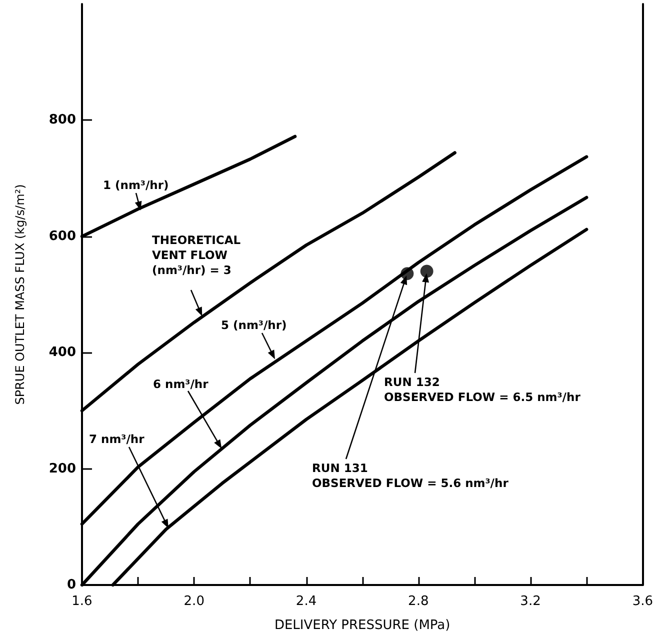  What do you see at coordinates (410, 475) in the screenshot?
I see `annotation: RUN 131 OBSERVED FLOW = 5.6 nm³/hr` at bounding box center [410, 475].